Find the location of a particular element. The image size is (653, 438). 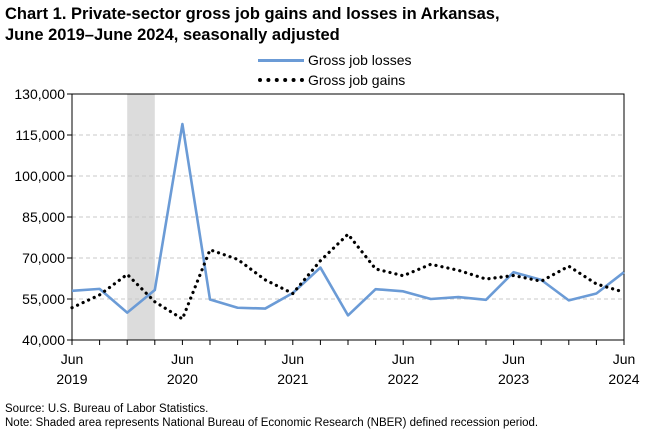

x-tick-label-year: 2019 is located at coordinates (71, 379).